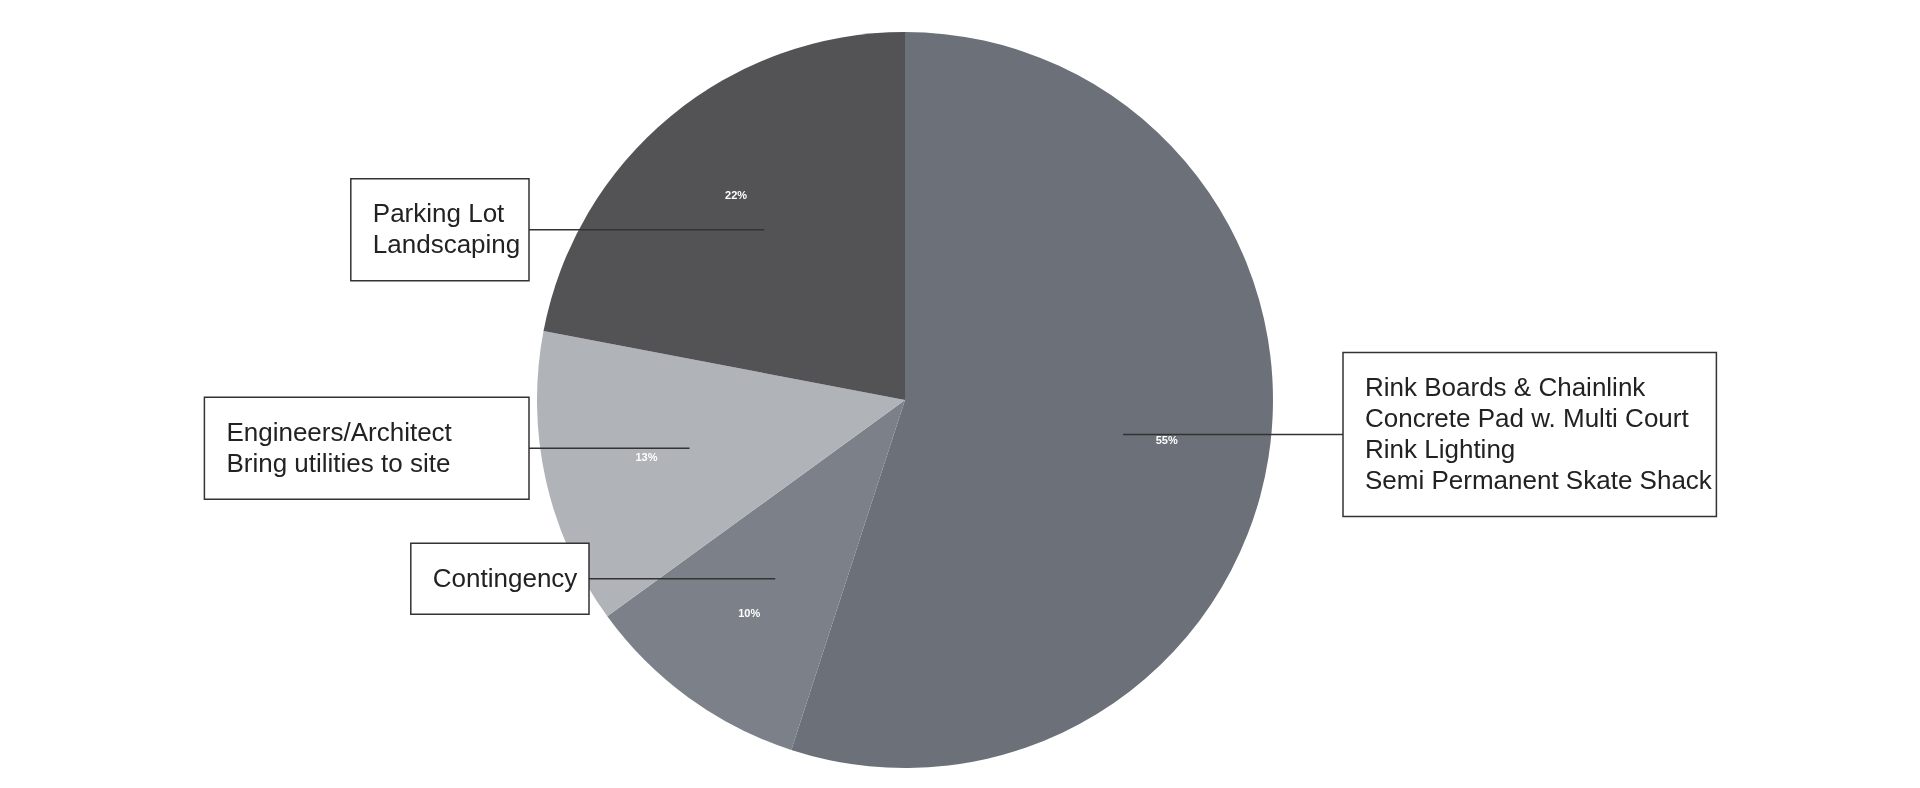  Describe the element at coordinates (446, 229) in the screenshot. I see `slice-label: Parking Lot Landscaping` at that location.